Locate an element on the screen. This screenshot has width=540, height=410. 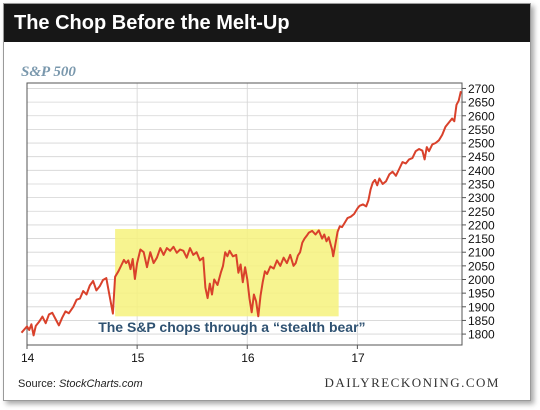
annotation-text: The S&P chops through a “stealth bear” is located at coordinates (231, 327).